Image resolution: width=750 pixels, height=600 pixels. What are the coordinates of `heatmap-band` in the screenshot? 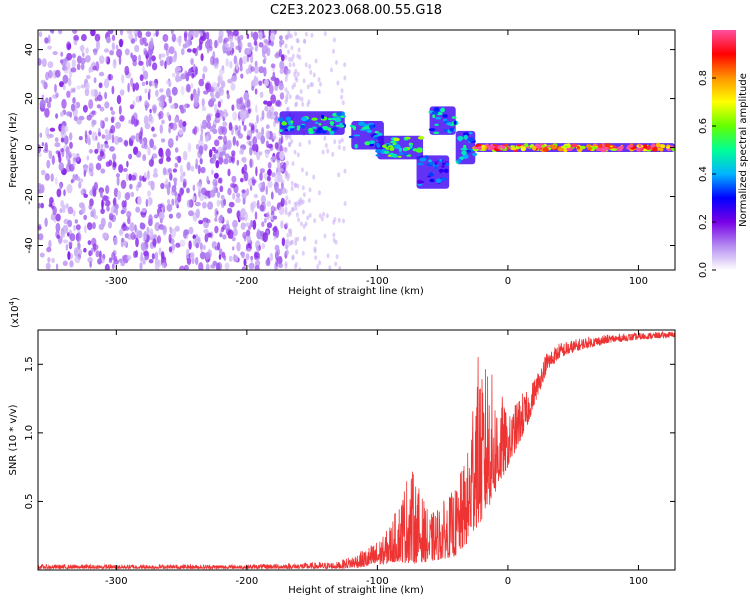 It's located at (367, 135).